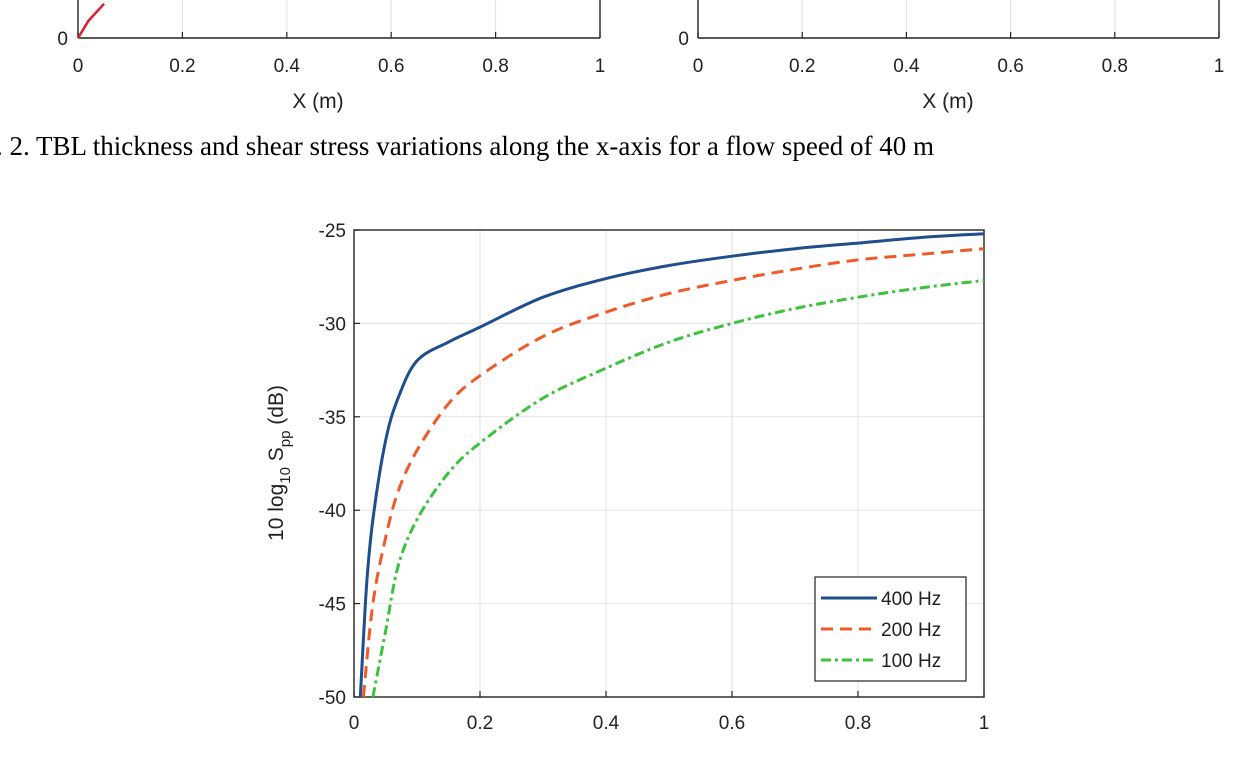 Image resolution: width=1247 pixels, height=758 pixels. I want to click on top-right-x-axis-label: X (m), so click(947, 101).